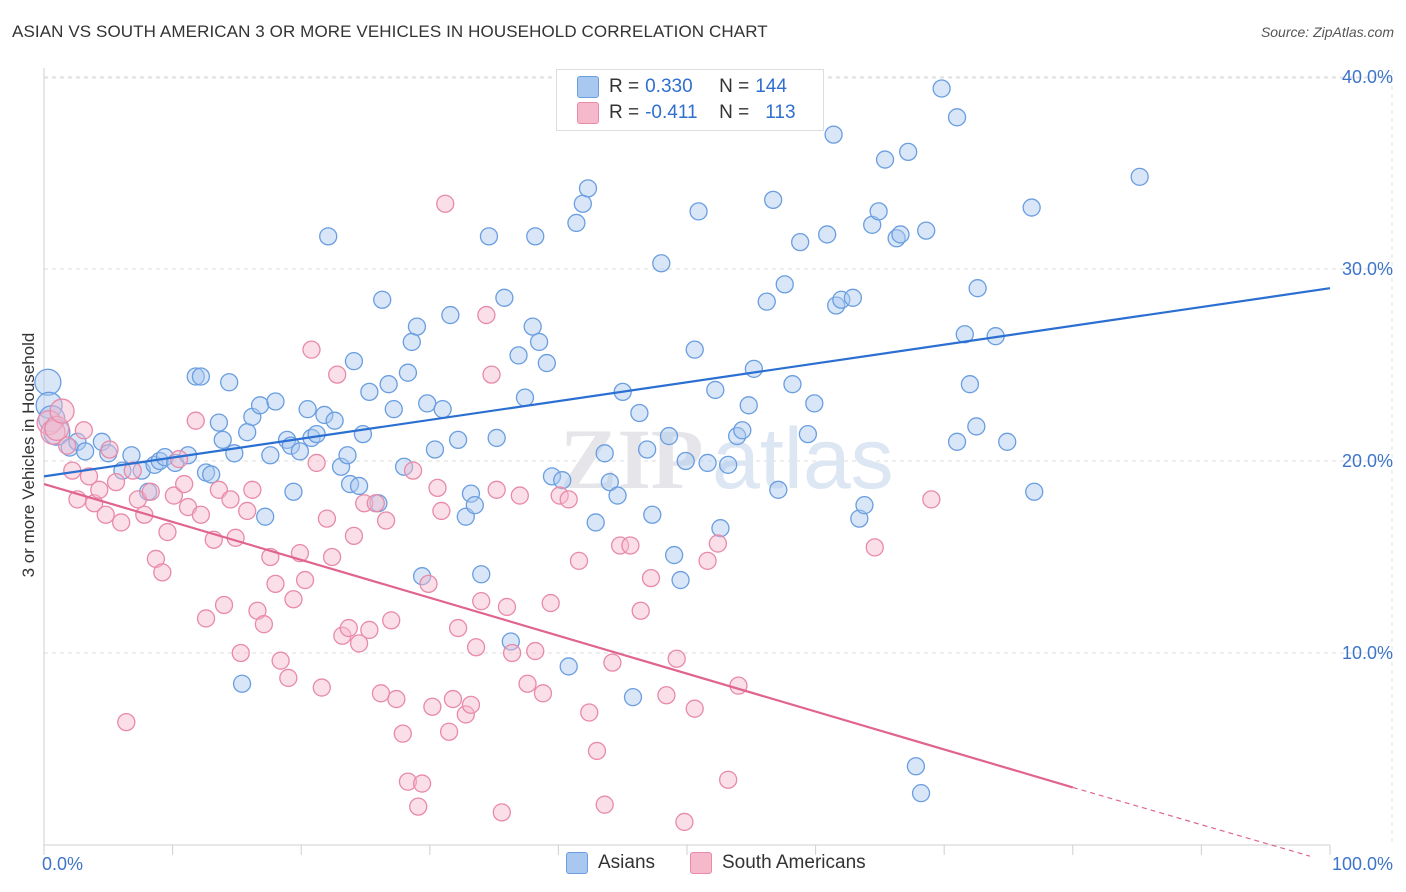 Image resolution: width=1406 pixels, height=892 pixels. What do you see at coordinates (701, 863) in the screenshot?
I see `bottom-legend-swatch-south-americans` at bounding box center [701, 863].